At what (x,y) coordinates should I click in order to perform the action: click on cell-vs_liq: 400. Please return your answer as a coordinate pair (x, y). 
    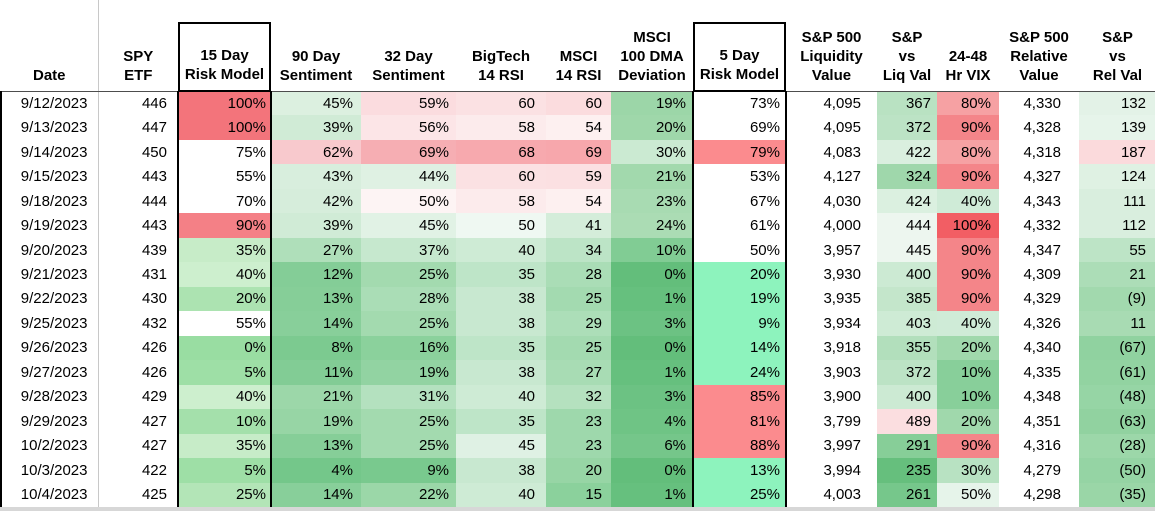
    Looking at the image, I should click on (907, 274).